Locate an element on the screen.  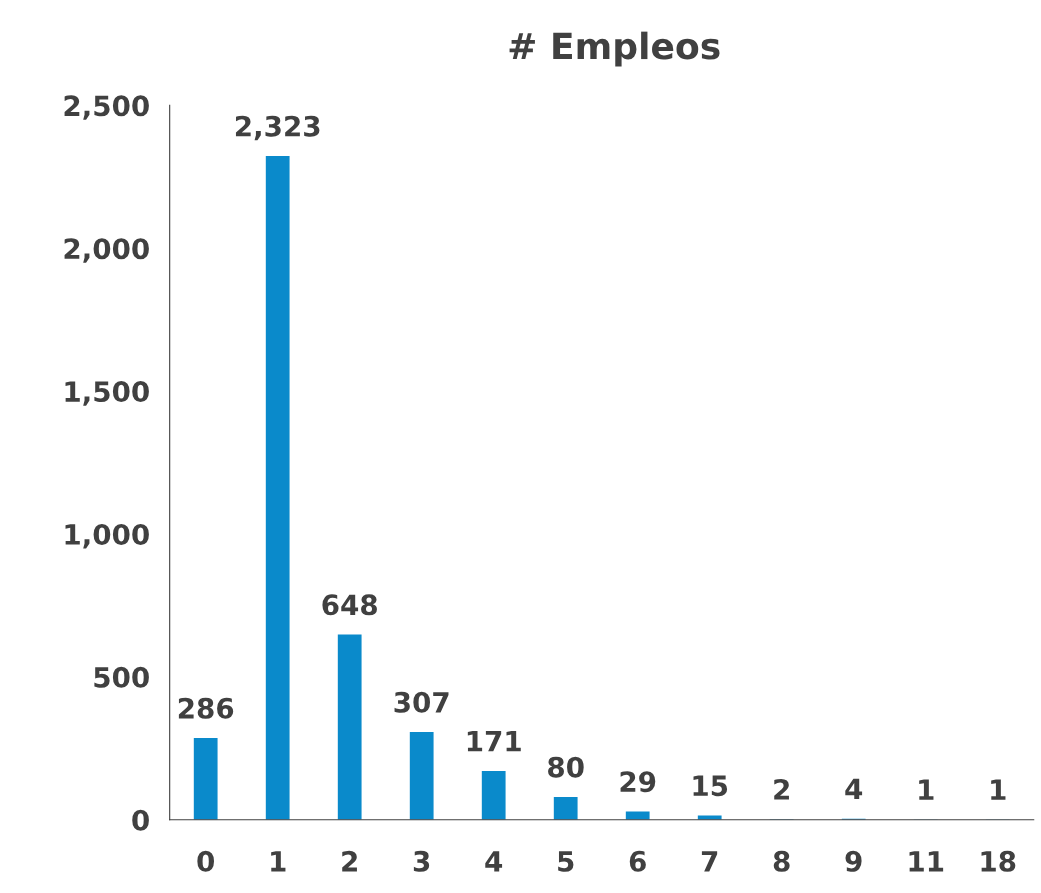
x-tick-label: 5 is located at coordinates (566, 861).